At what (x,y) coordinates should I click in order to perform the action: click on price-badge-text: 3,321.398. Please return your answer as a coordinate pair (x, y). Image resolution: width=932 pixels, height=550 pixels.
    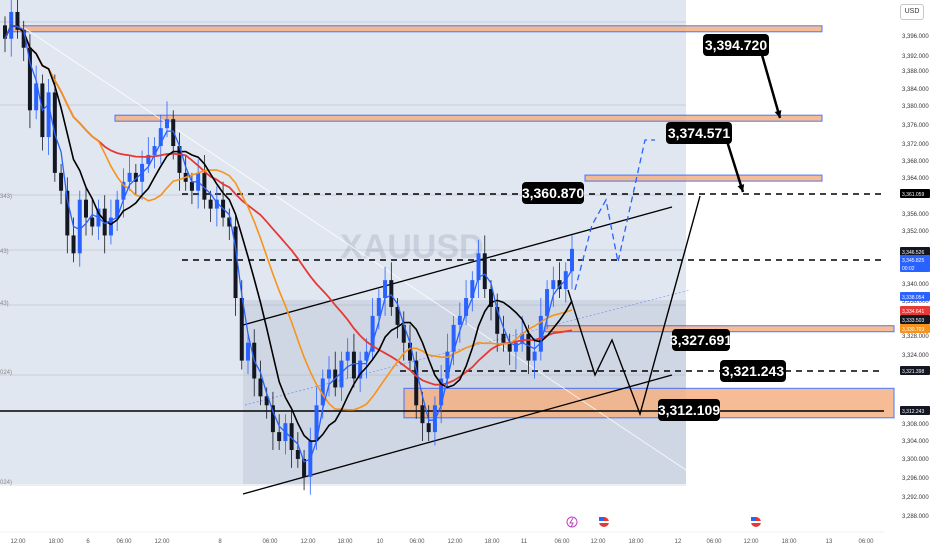
    Looking at the image, I should click on (913, 372).